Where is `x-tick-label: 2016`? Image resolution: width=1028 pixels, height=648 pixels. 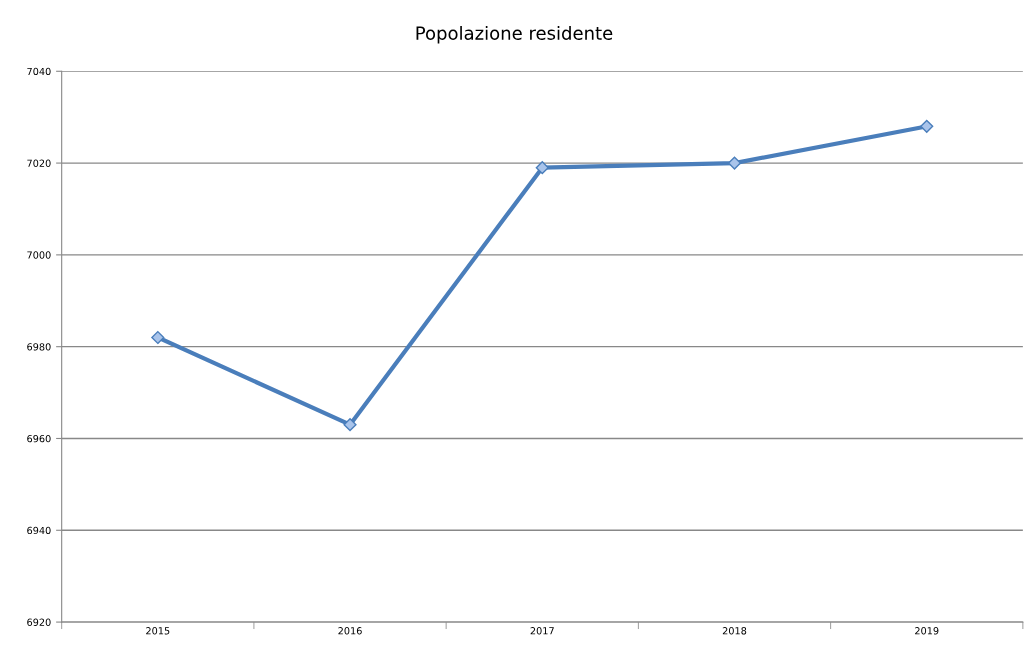
x-tick-label: 2016 is located at coordinates (350, 631).